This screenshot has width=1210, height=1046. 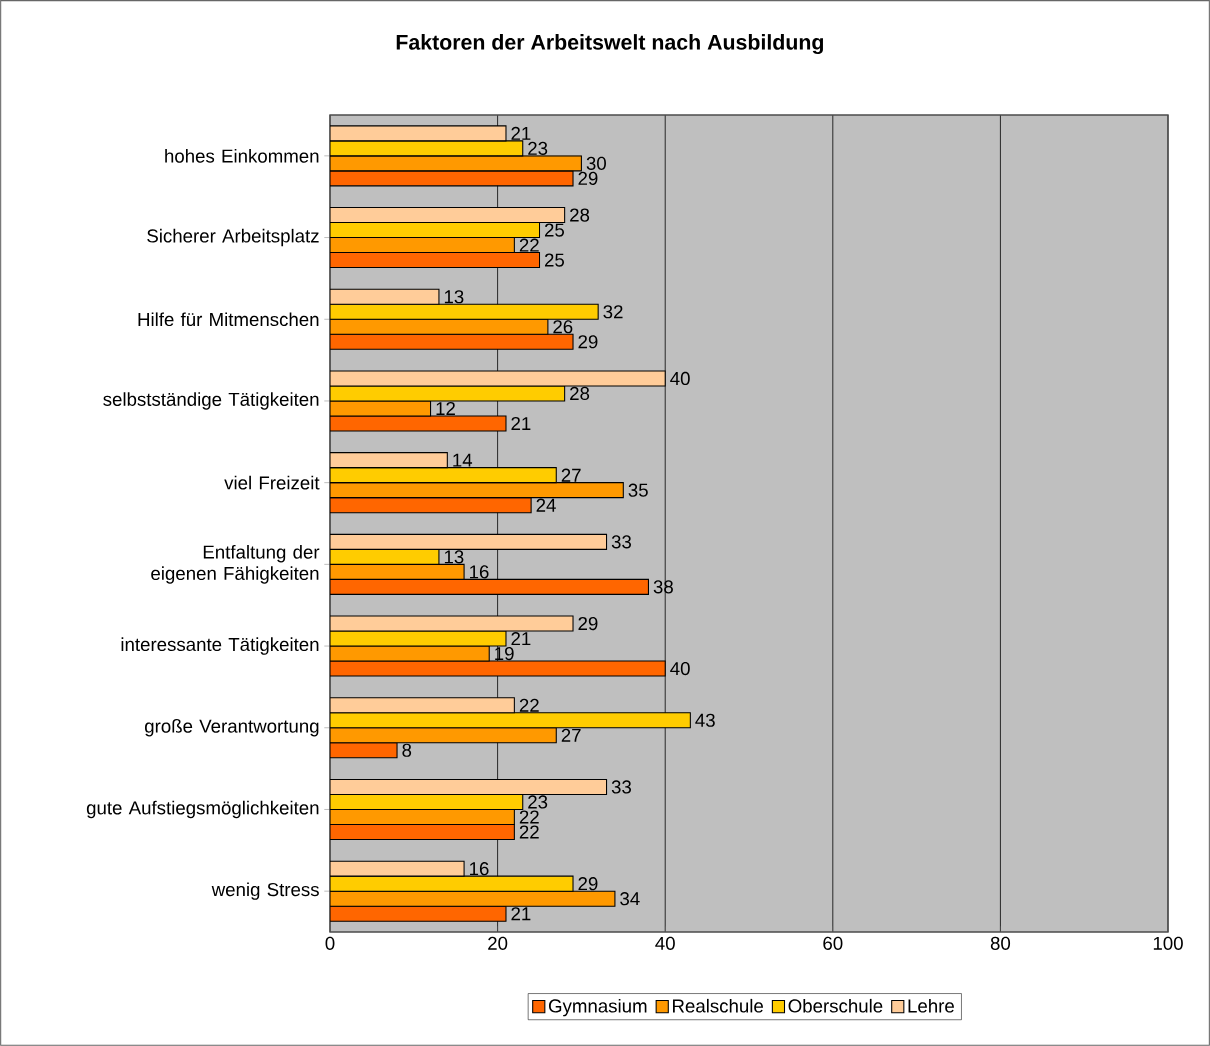 What do you see at coordinates (546, 505) in the screenshot?
I see `data-label: 24` at bounding box center [546, 505].